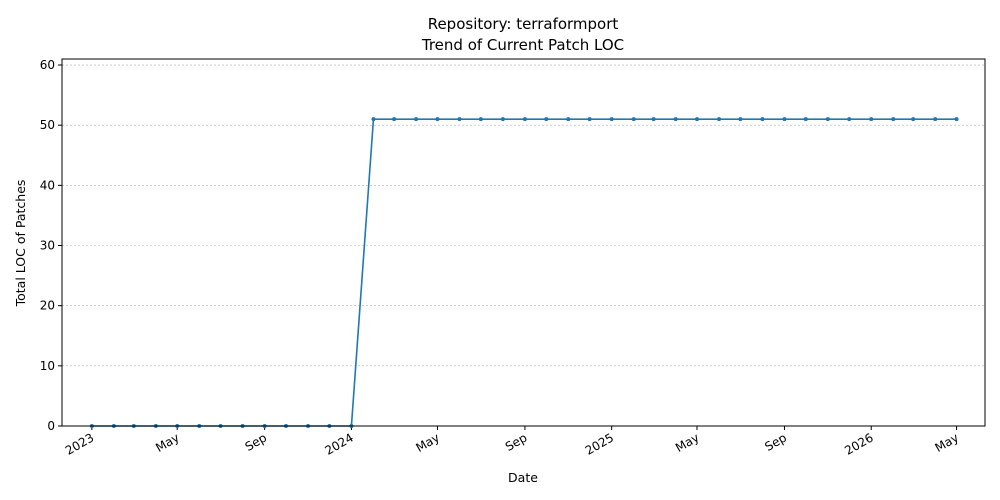 Image resolution: width=1000 pixels, height=500 pixels. I want to click on y-axis-label: Total LOC of Patches, so click(20, 244).